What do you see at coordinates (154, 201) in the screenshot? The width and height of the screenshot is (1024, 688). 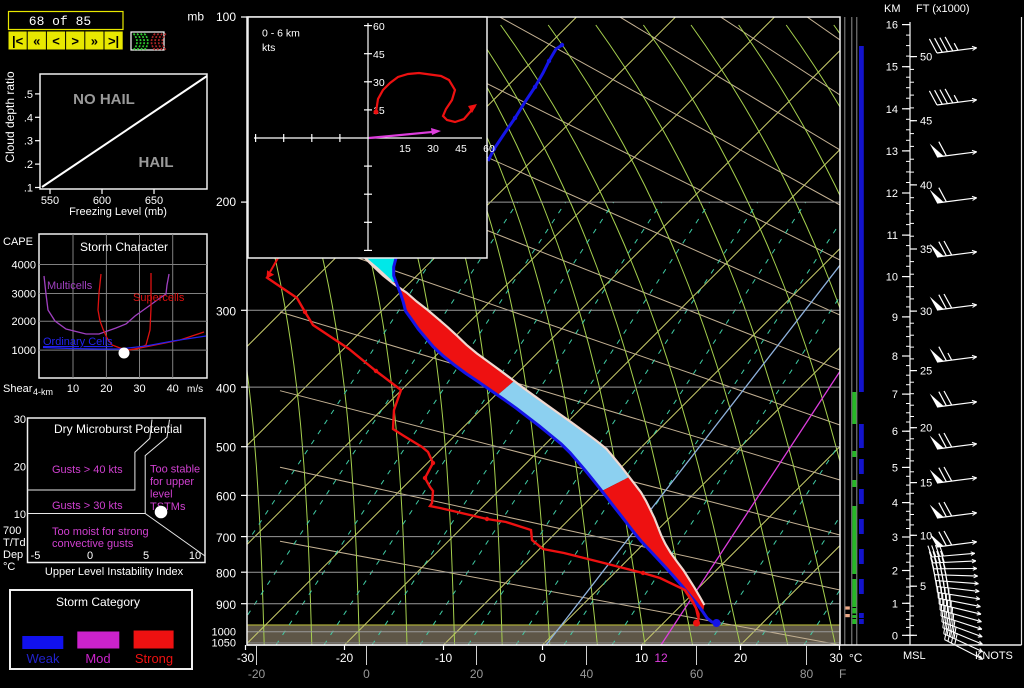 I see `svg-text: 650` at bounding box center [154, 201].